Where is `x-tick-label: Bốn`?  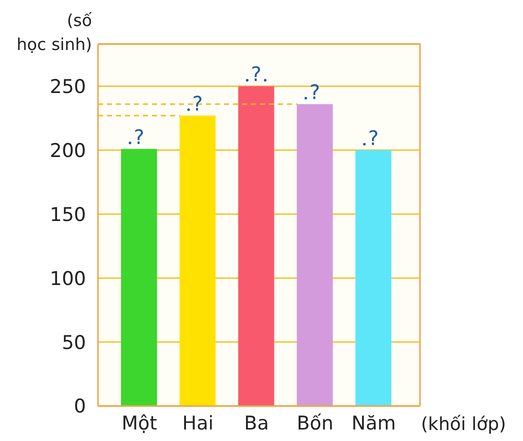 x-tick-label: Bốn is located at coordinates (315, 423).